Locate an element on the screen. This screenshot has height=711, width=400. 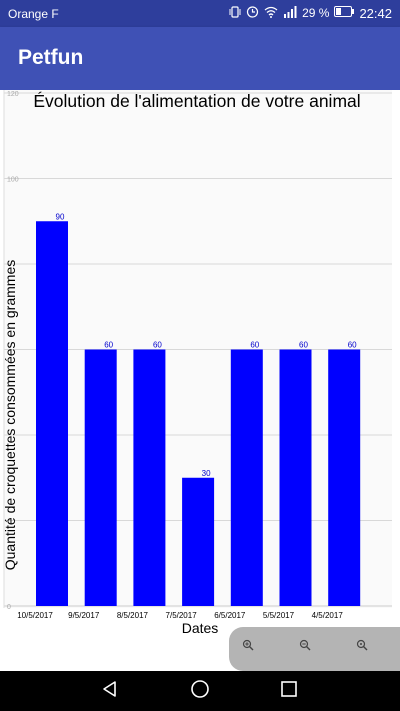
zoom-in-button is located at coordinates (248, 647).